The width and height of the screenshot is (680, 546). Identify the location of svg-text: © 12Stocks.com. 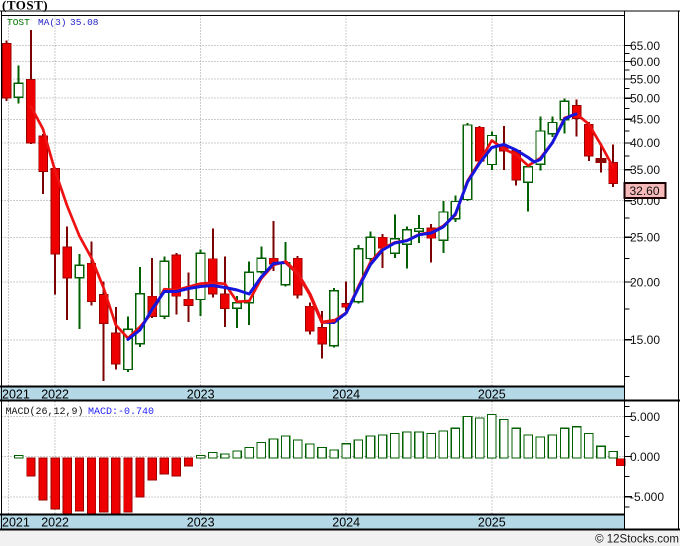
(637, 540).